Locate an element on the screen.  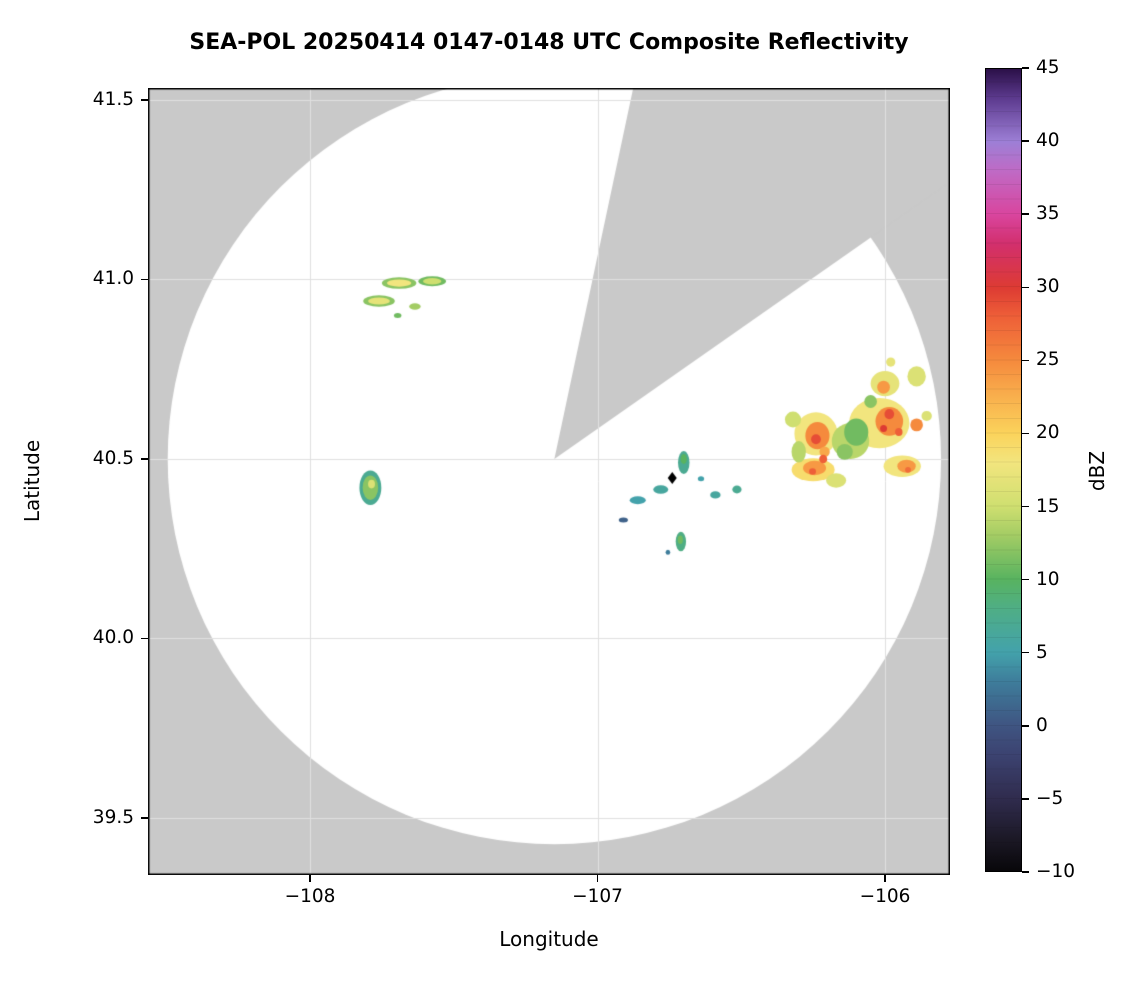
colorbar-tick-label: 40 is located at coordinates (1048, 141).